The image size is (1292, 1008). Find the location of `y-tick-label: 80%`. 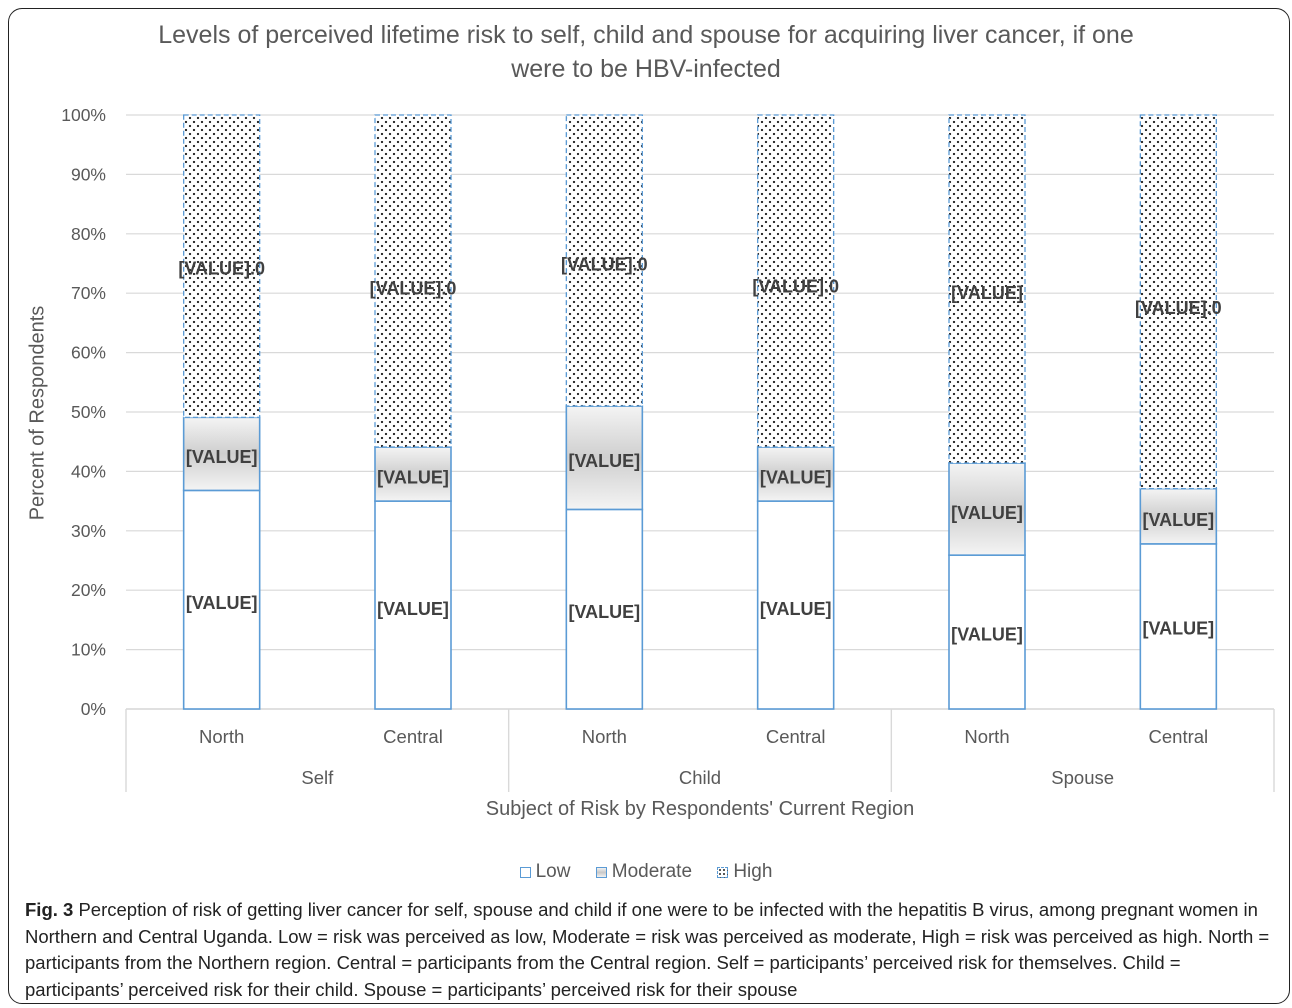

y-tick-label: 80% is located at coordinates (88, 234).